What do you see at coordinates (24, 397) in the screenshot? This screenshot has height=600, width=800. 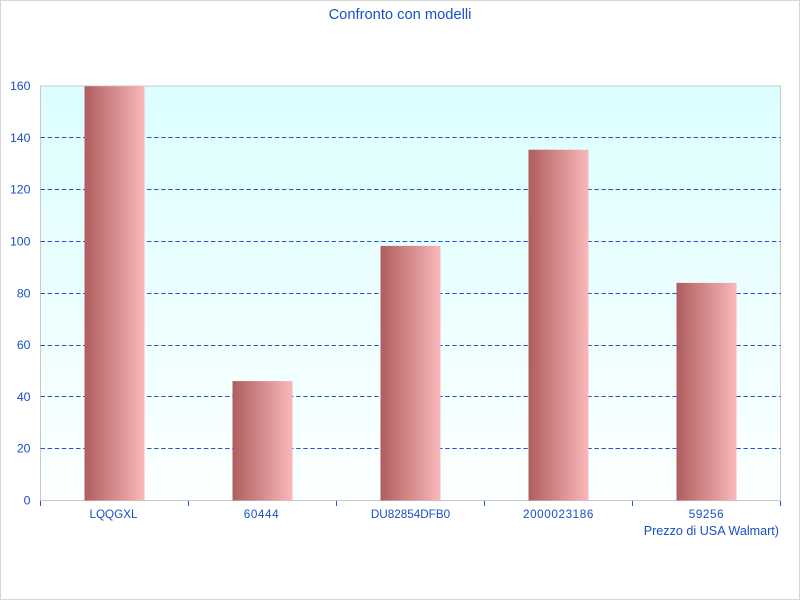 I see `svg-text: 40` at bounding box center [24, 397].